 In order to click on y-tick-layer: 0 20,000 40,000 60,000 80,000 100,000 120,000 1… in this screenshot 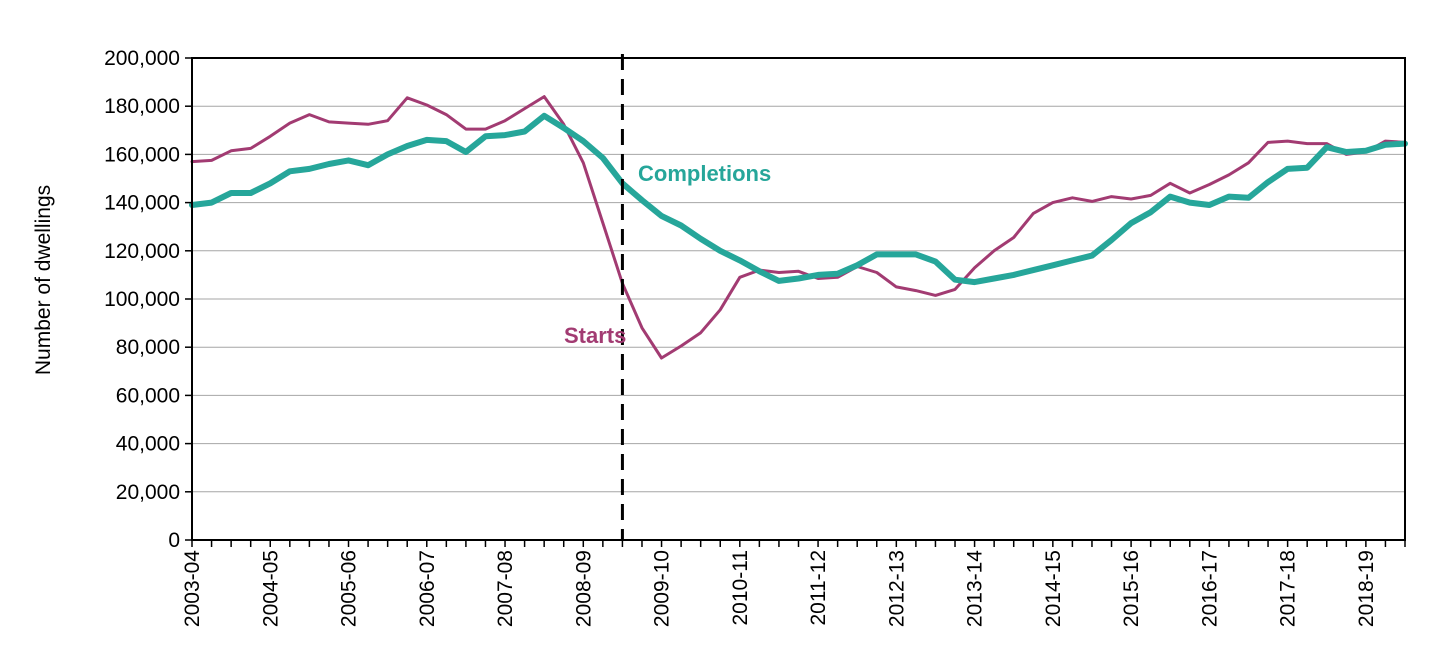, I will do `click(148, 299)`.